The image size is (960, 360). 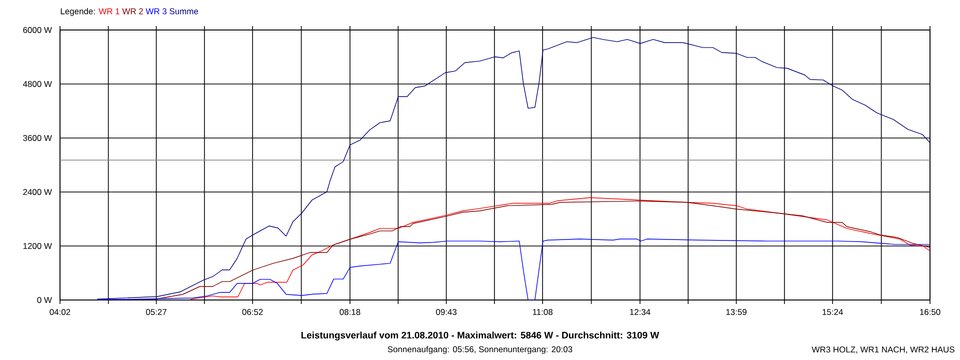 I want to click on x-tick-label: 11:08, so click(x=542, y=312).